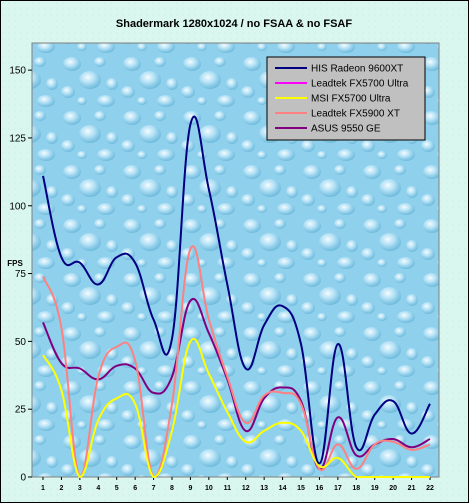 The width and height of the screenshot is (469, 503). I want to click on x-tick-label: 7, so click(154, 488).